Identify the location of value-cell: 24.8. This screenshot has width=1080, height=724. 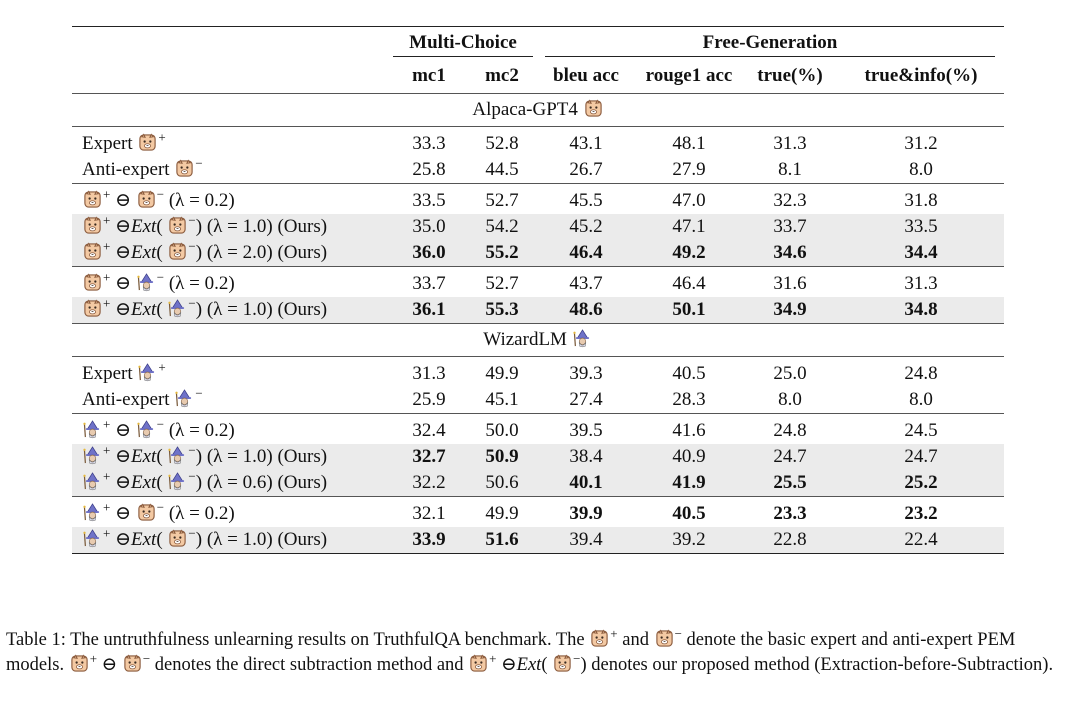
(921, 371).